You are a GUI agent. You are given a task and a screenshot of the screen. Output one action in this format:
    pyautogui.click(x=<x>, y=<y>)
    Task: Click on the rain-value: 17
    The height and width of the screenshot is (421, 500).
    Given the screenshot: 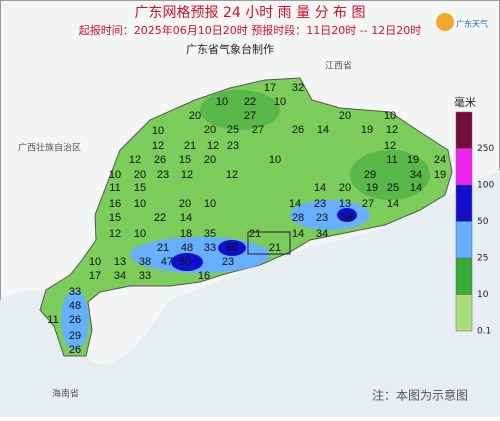 What is the action you would take?
    pyautogui.click(x=95, y=276)
    